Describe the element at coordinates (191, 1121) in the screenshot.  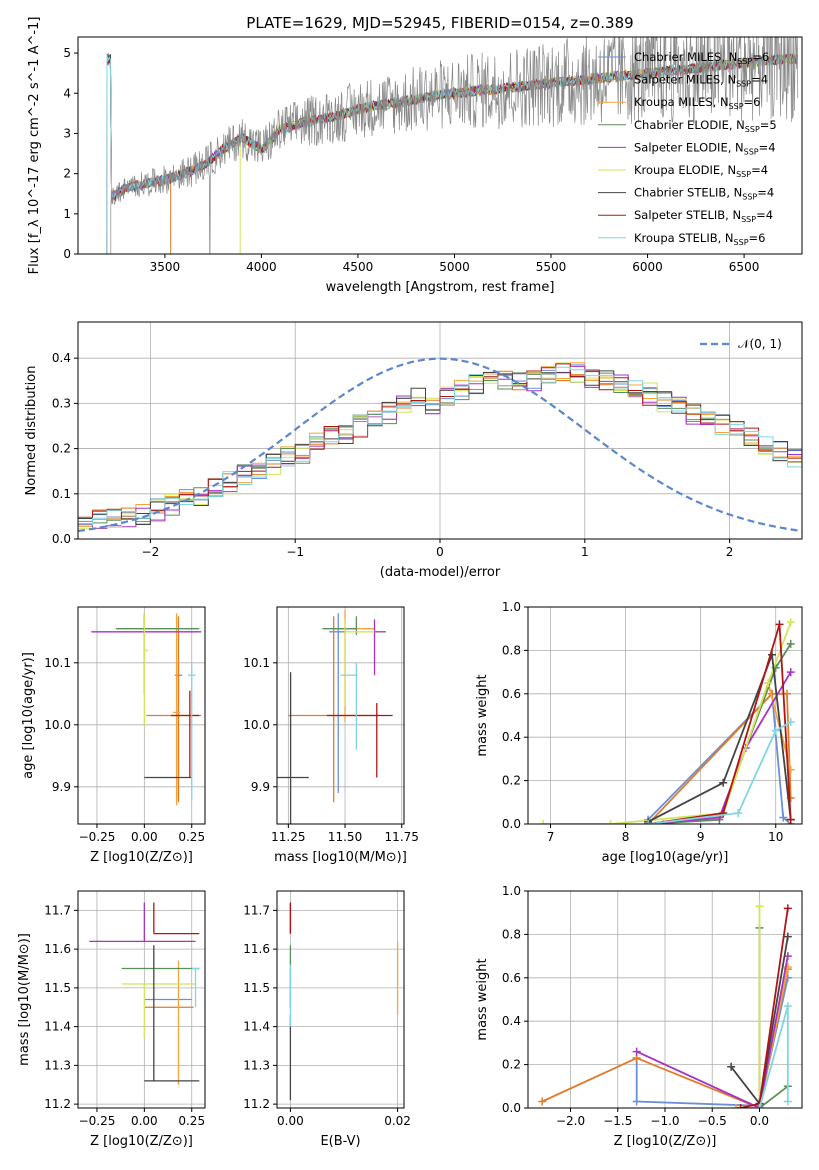
I see `x-tick-label: 0.25` at that location.